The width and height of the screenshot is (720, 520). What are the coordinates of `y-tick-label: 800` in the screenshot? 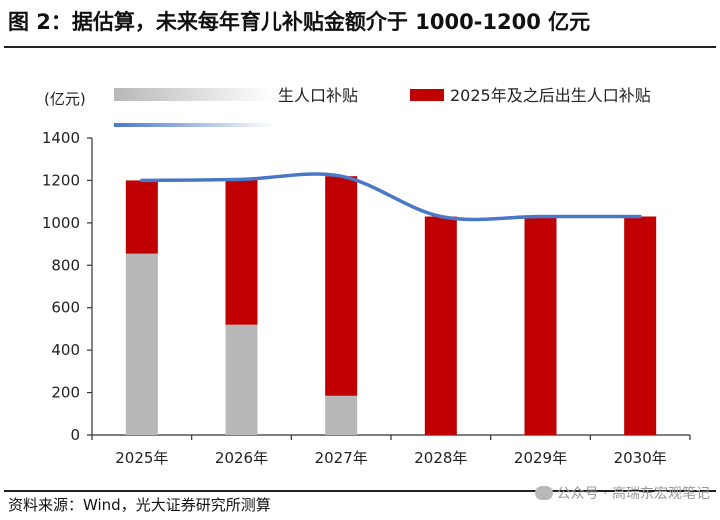 It's located at (65, 265).